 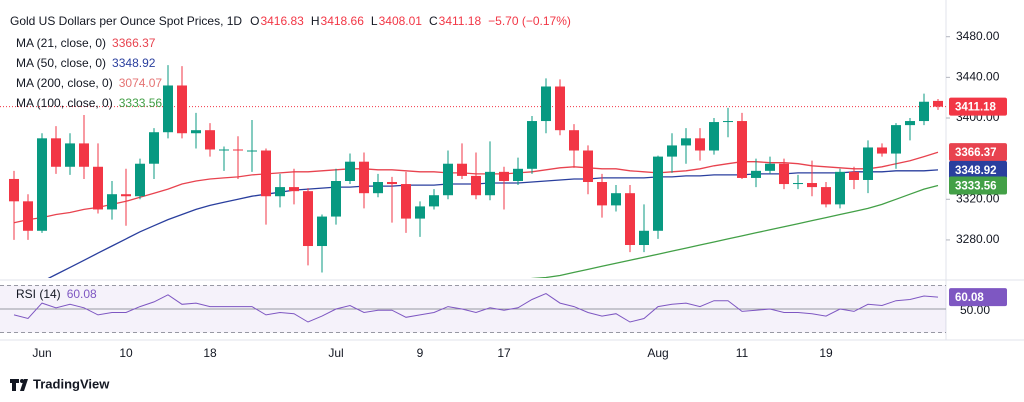 I want to click on legend-name: MA (21, close, 0), so click(x=61, y=43).